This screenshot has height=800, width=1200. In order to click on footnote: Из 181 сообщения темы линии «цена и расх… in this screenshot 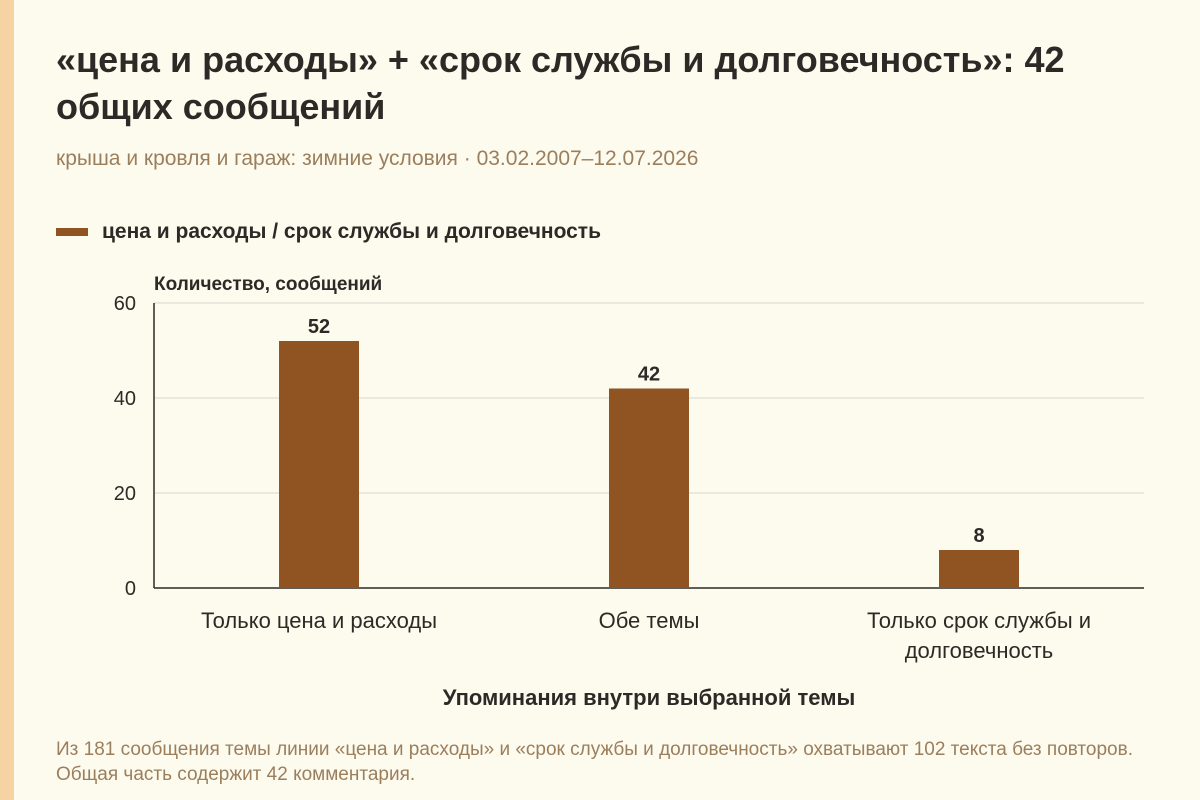, I will do `click(594, 762)`.